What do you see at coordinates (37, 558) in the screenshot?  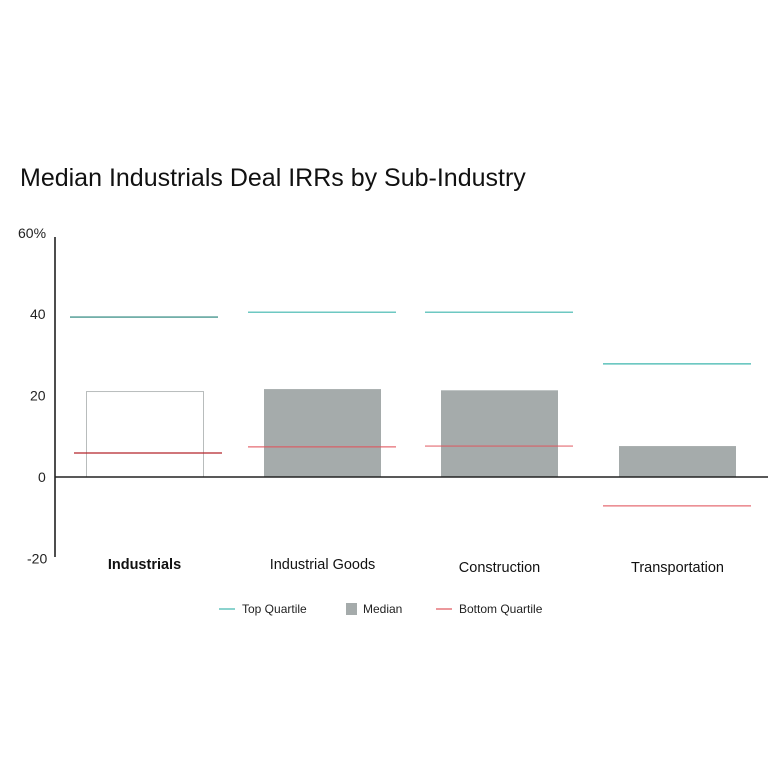 I see `y-tick-label: -20` at bounding box center [37, 558].